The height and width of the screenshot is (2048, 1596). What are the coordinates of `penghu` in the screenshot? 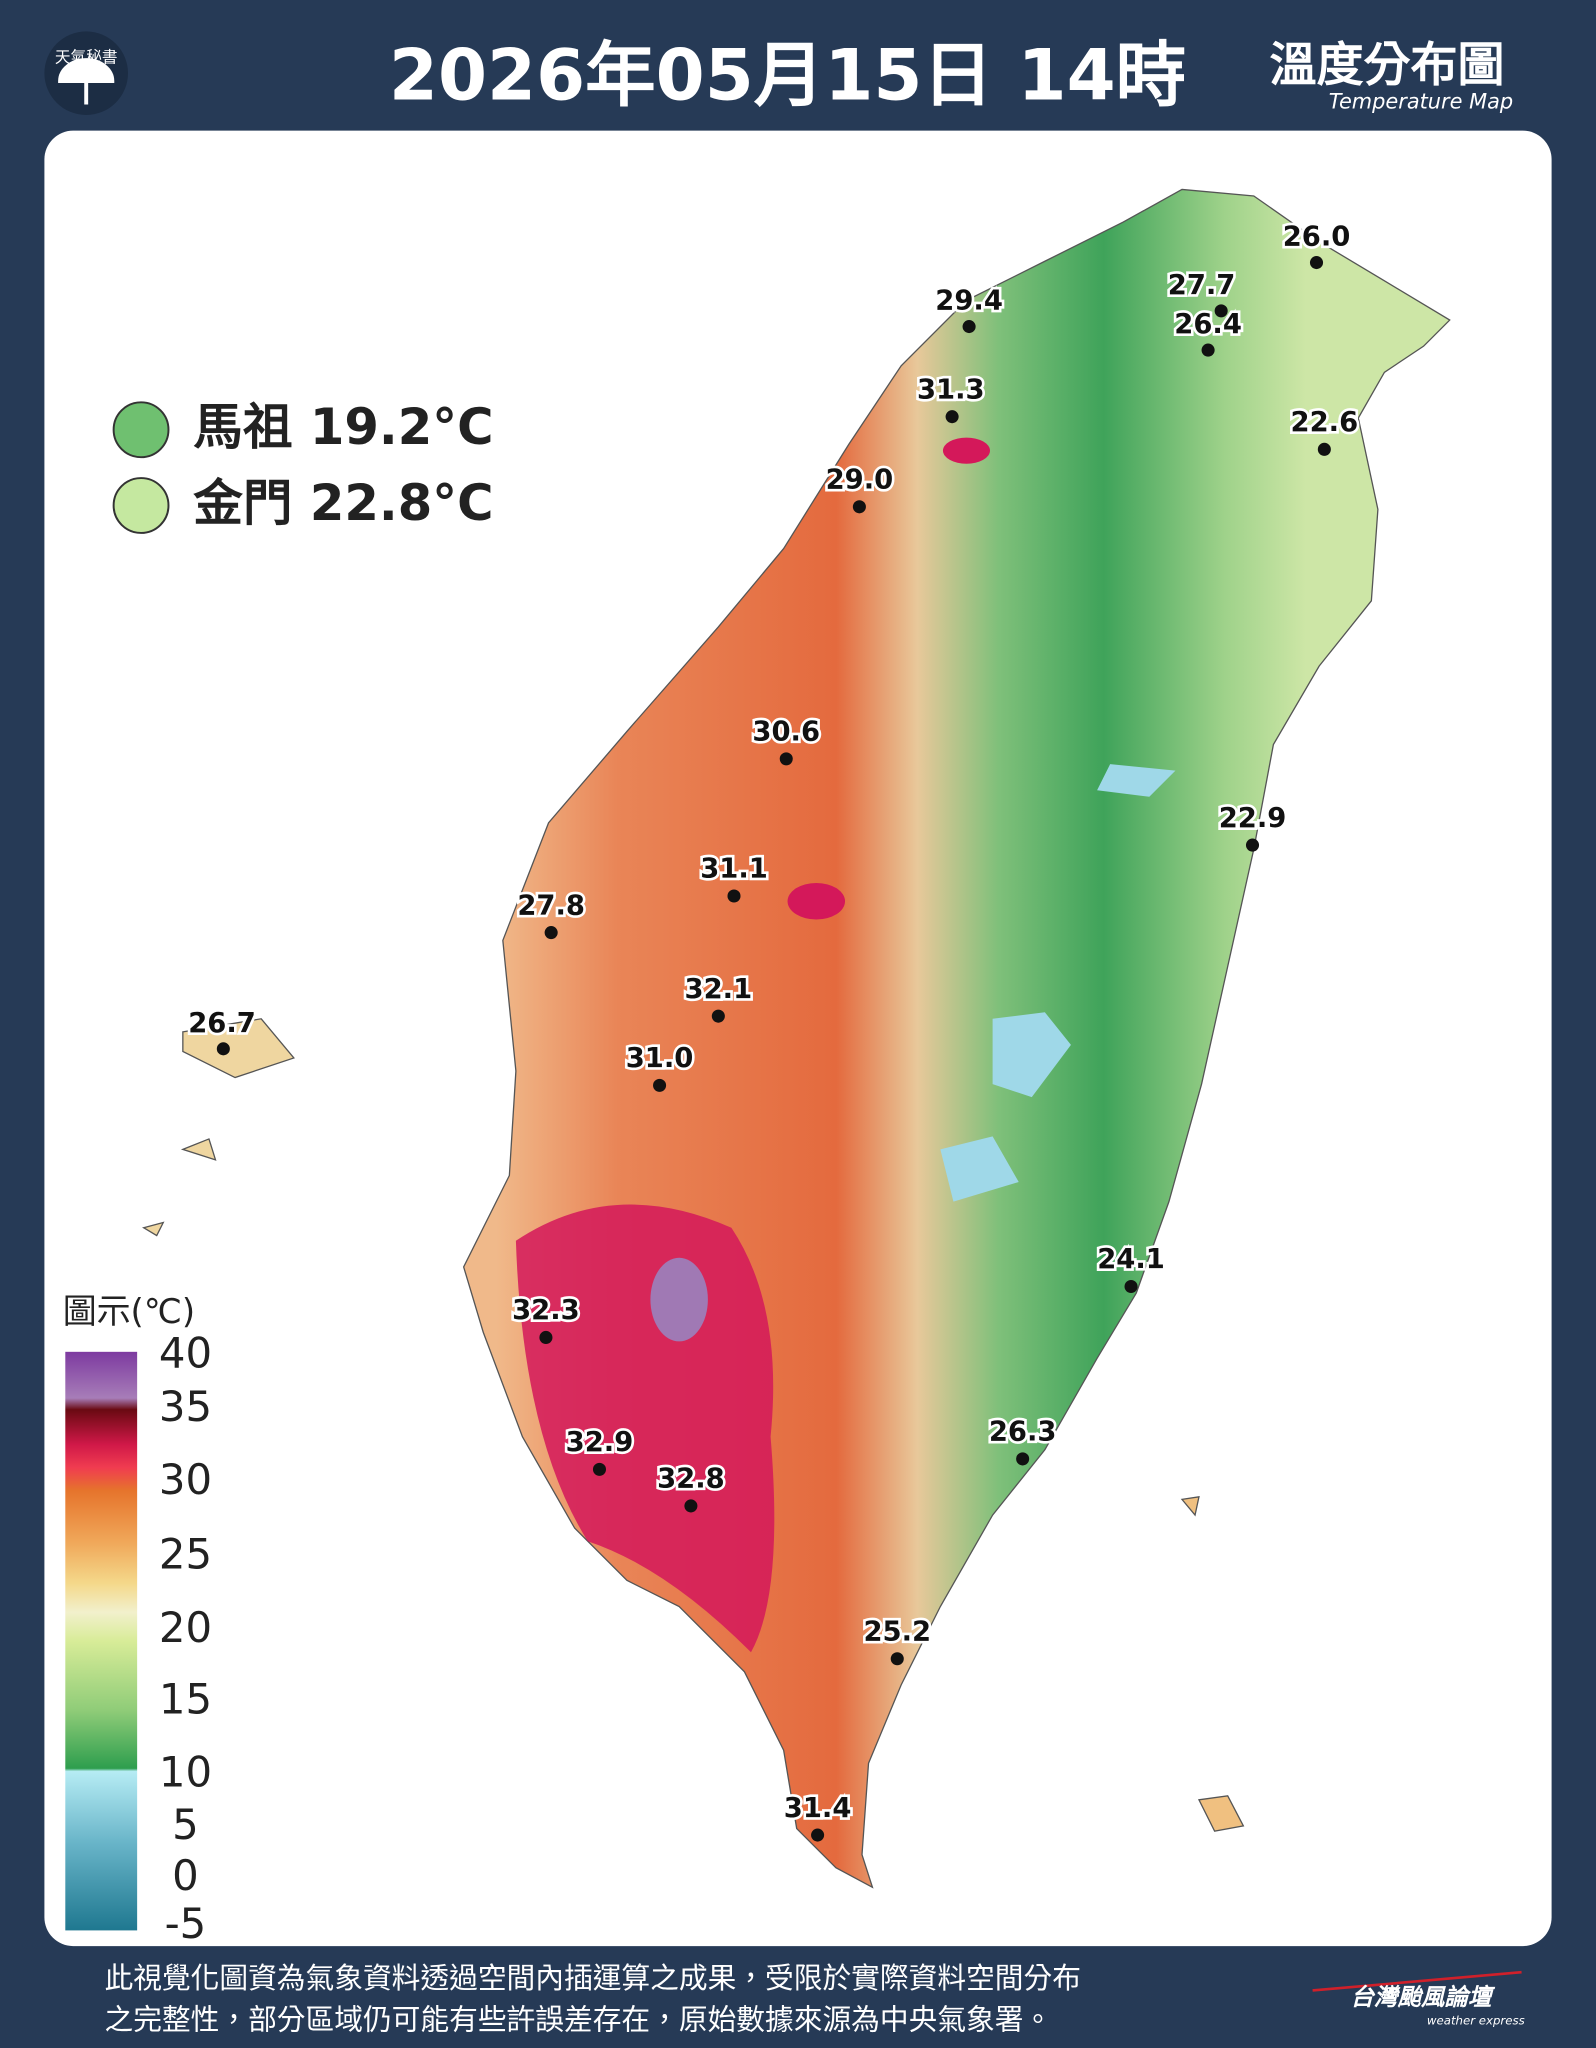 It's located at (218, 1127).